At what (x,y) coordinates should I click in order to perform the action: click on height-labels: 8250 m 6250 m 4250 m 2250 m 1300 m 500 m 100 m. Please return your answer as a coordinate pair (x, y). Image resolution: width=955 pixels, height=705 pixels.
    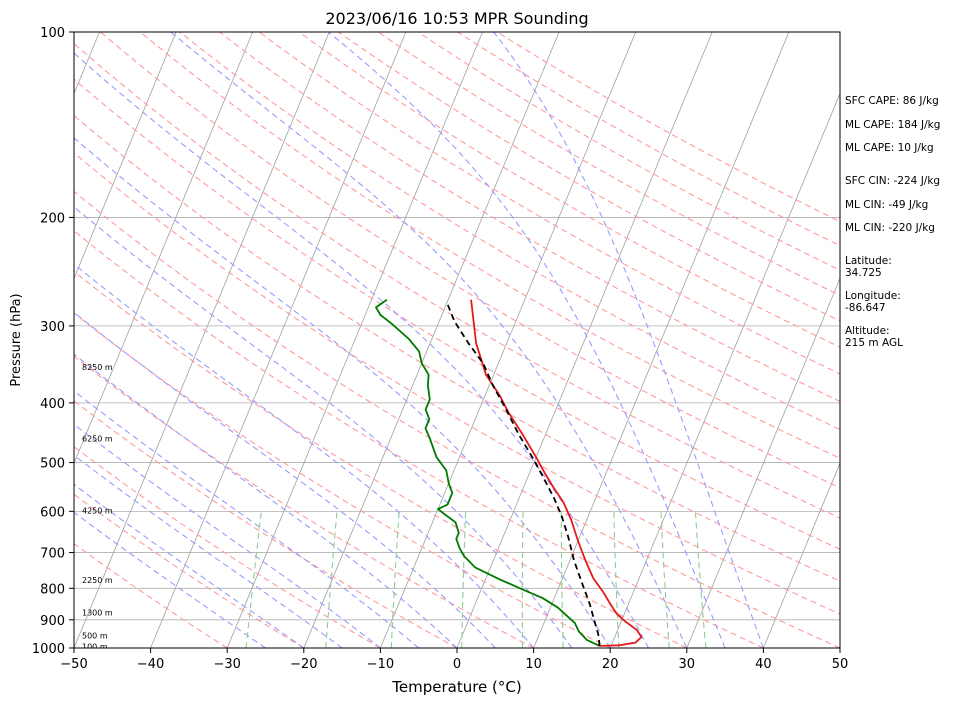
    Looking at the image, I should click on (97, 507).